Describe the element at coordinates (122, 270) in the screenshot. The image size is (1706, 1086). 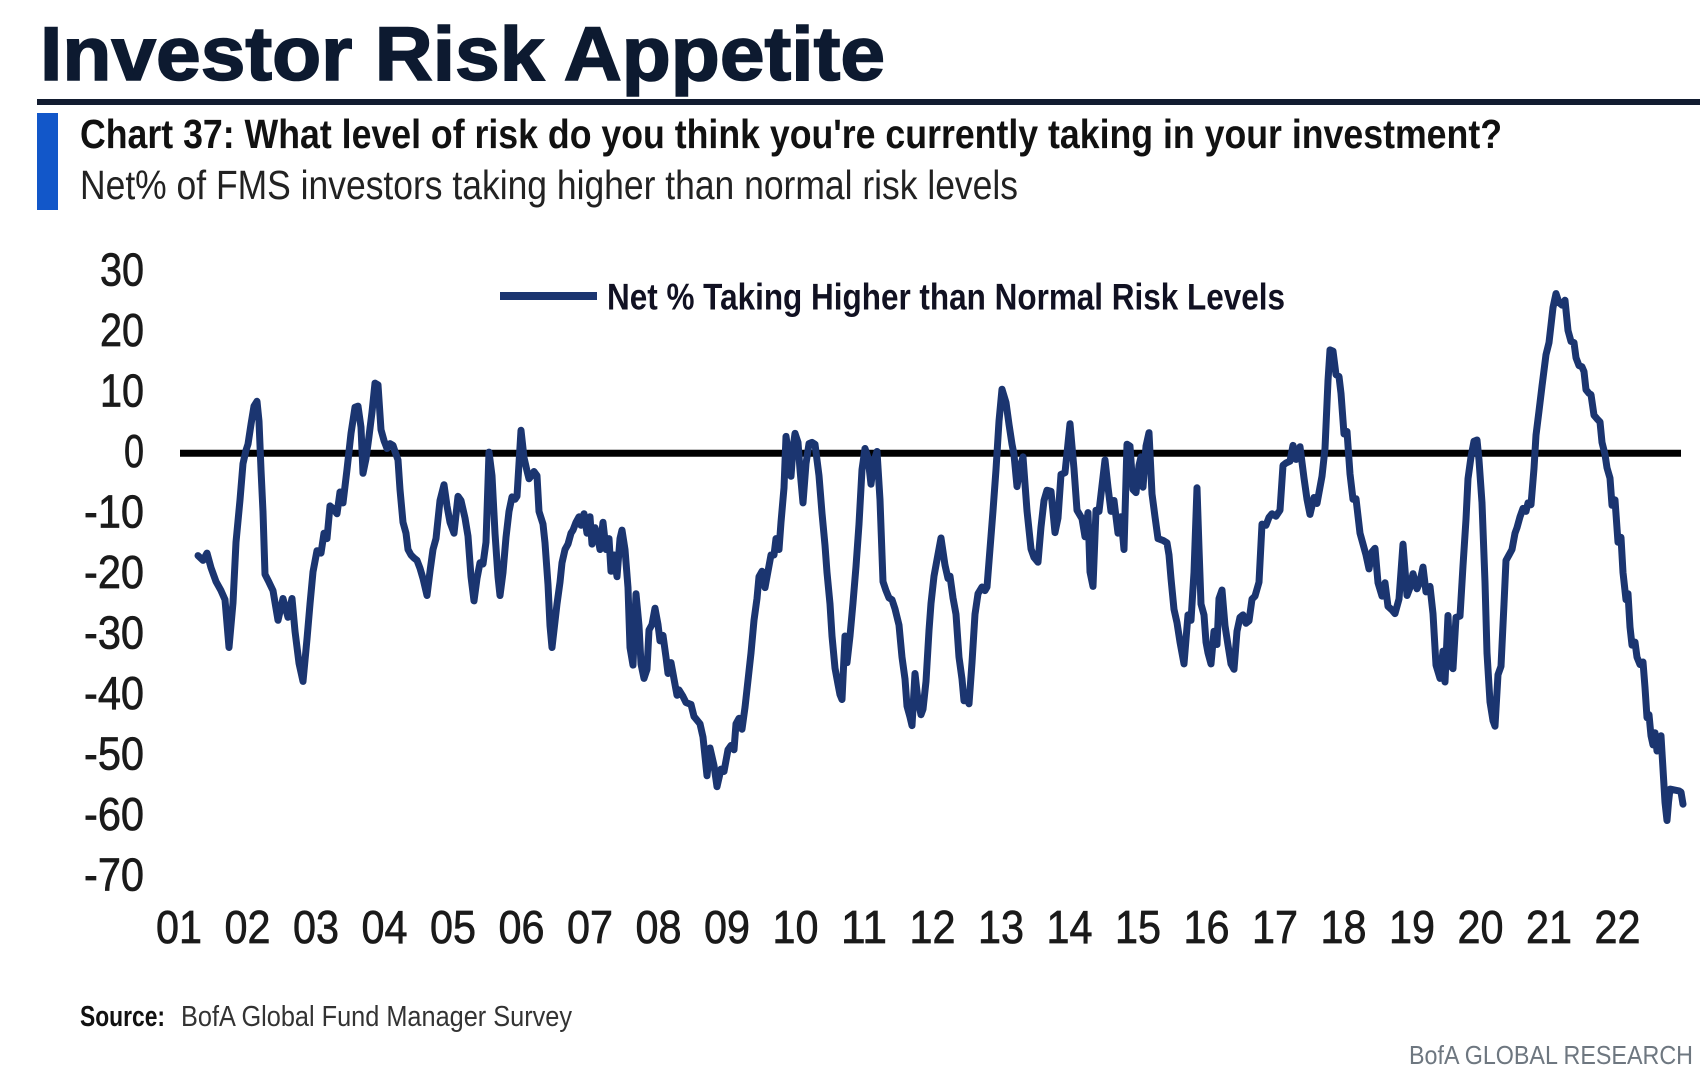
I see `svg-text: 30` at that location.